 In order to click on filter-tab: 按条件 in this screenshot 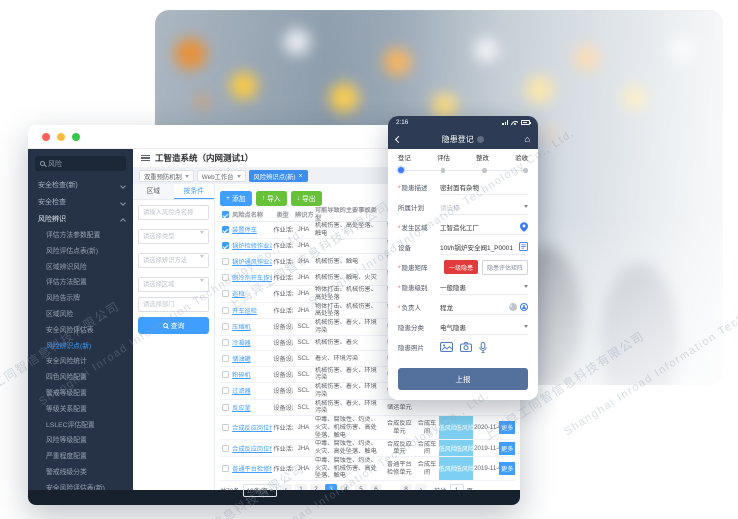, I will do `click(193, 191)`.